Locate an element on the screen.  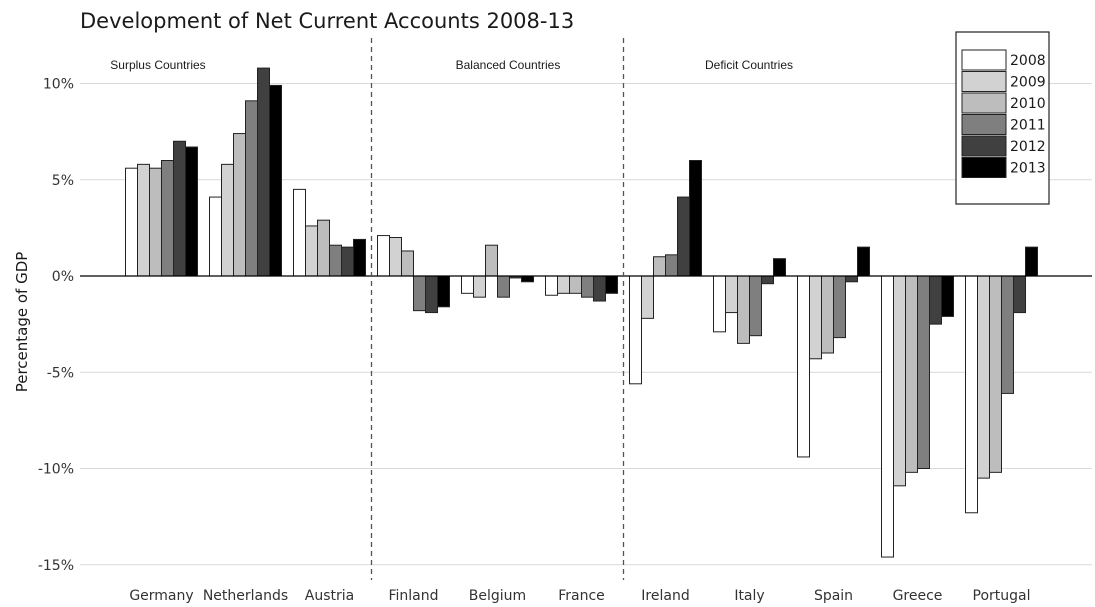
bar-spain-2010 is located at coordinates (827, 314).